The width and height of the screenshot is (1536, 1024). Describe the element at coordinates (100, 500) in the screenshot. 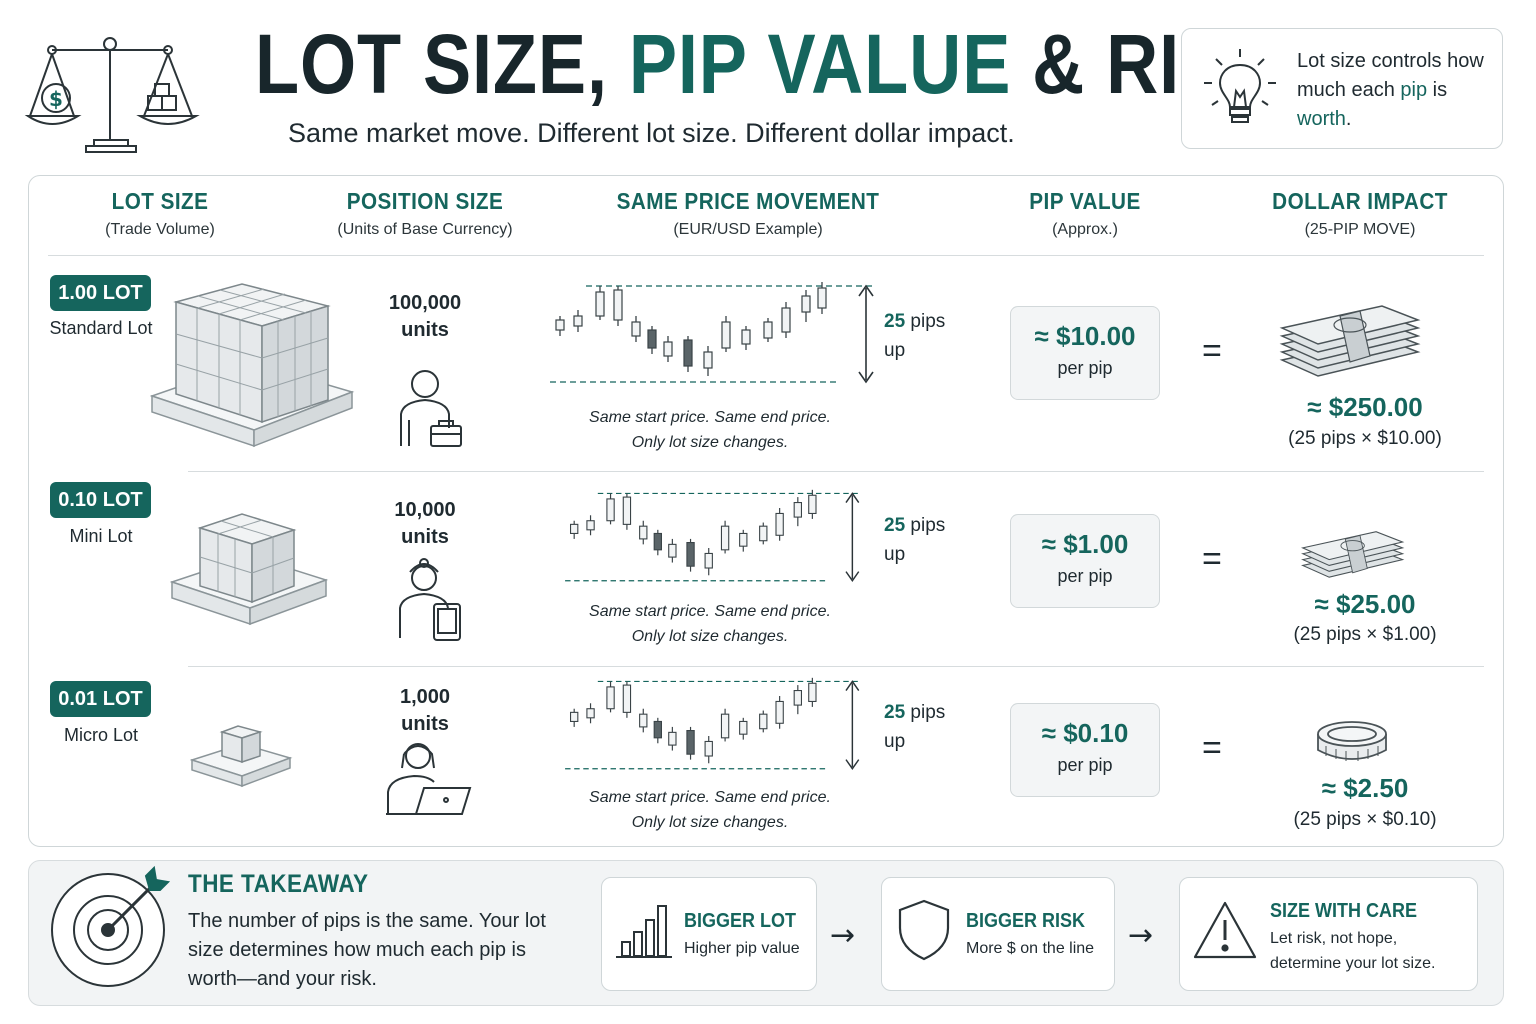

I see `lot-badge: 0.10 LOT` at that location.